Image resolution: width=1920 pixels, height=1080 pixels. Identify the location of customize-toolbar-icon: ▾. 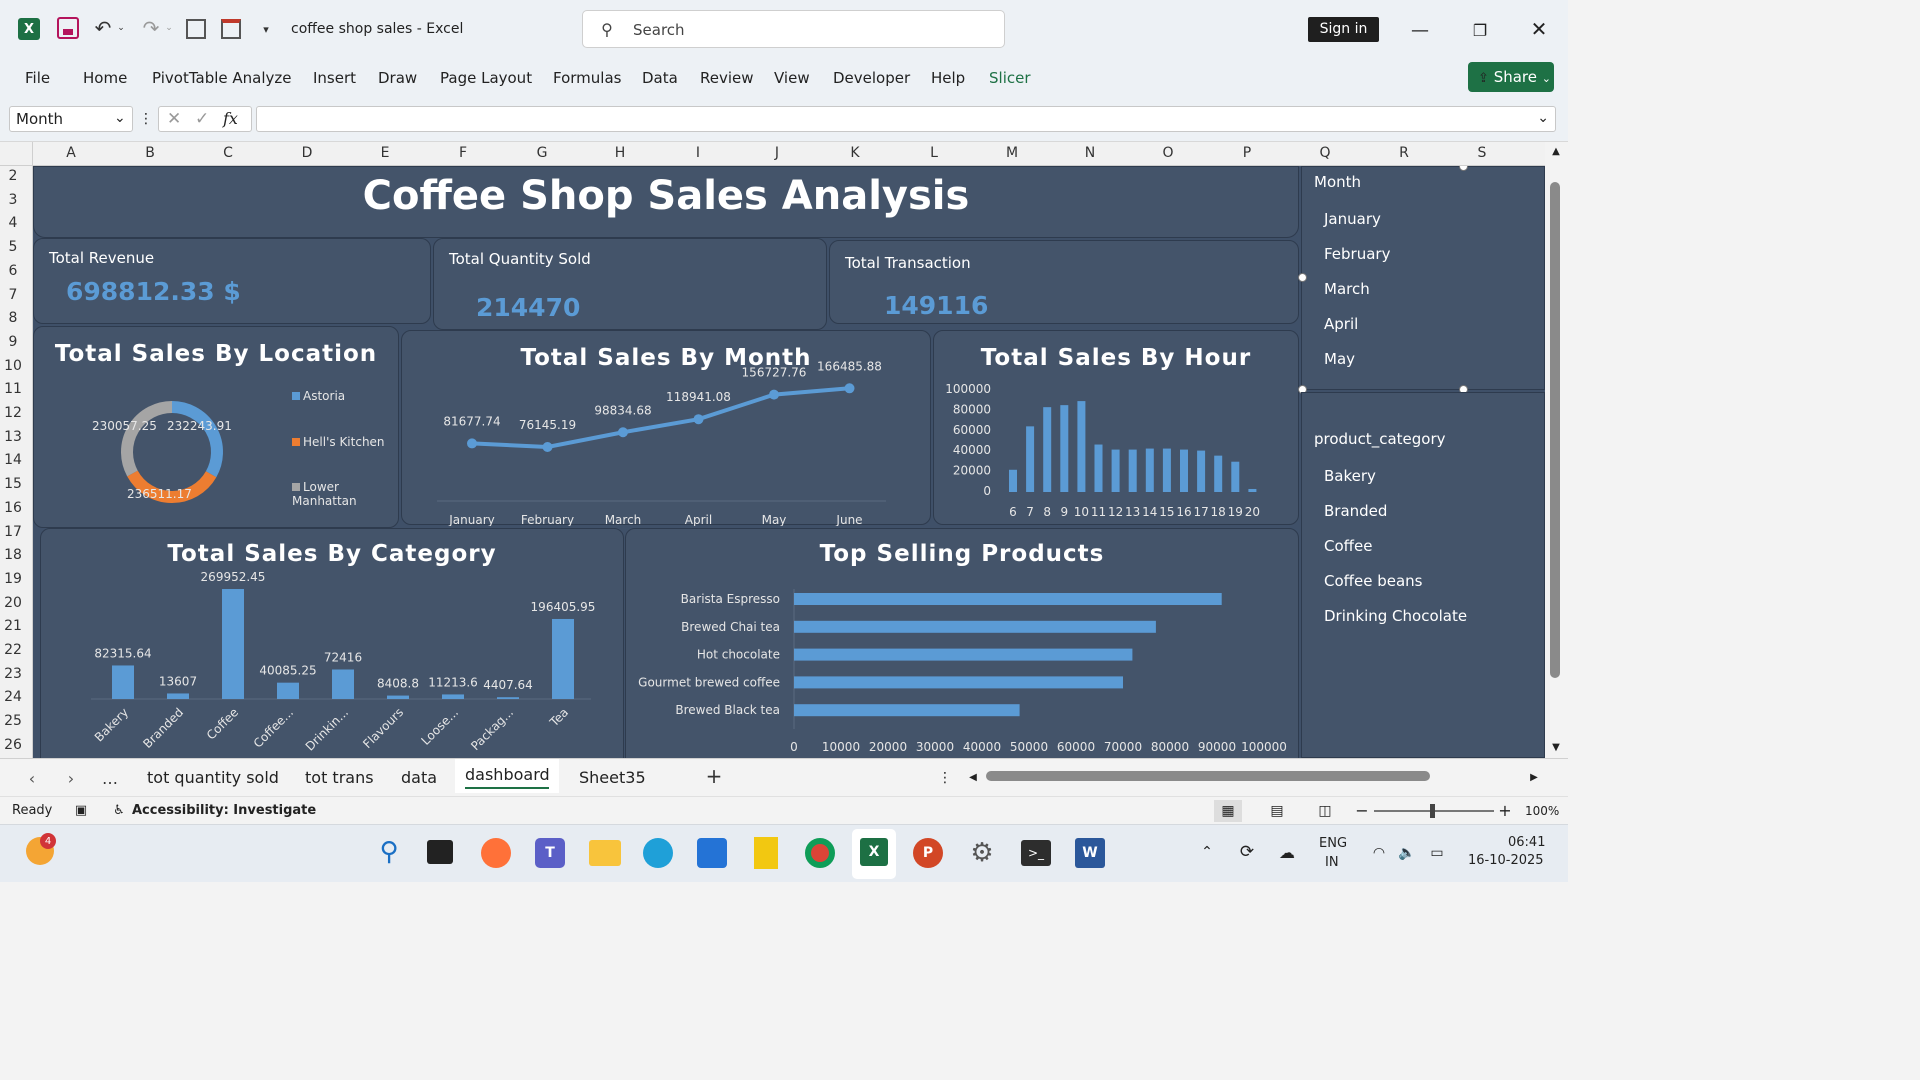
(266, 29).